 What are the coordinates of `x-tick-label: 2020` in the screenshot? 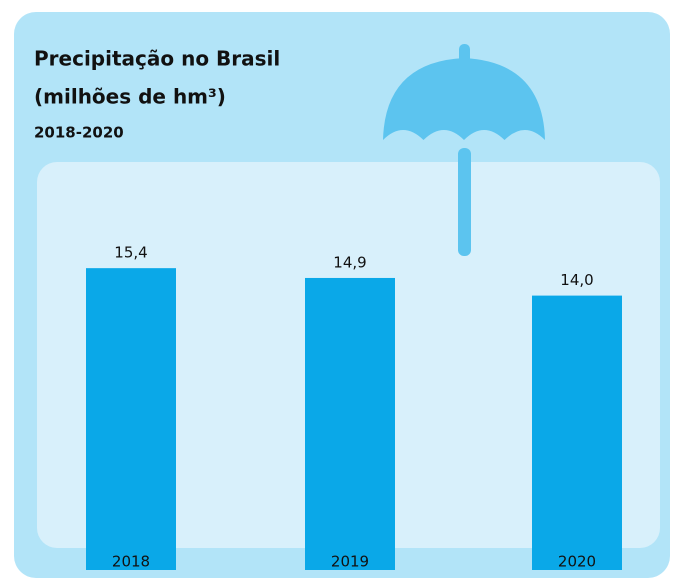 It's located at (577, 562).